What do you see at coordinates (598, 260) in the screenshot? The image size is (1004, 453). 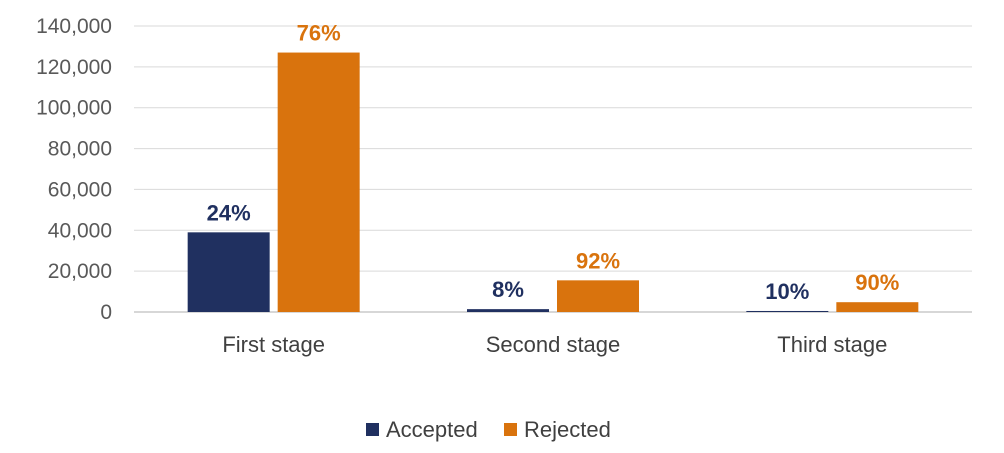 I see `data-label-rejected-2: 92%` at bounding box center [598, 260].